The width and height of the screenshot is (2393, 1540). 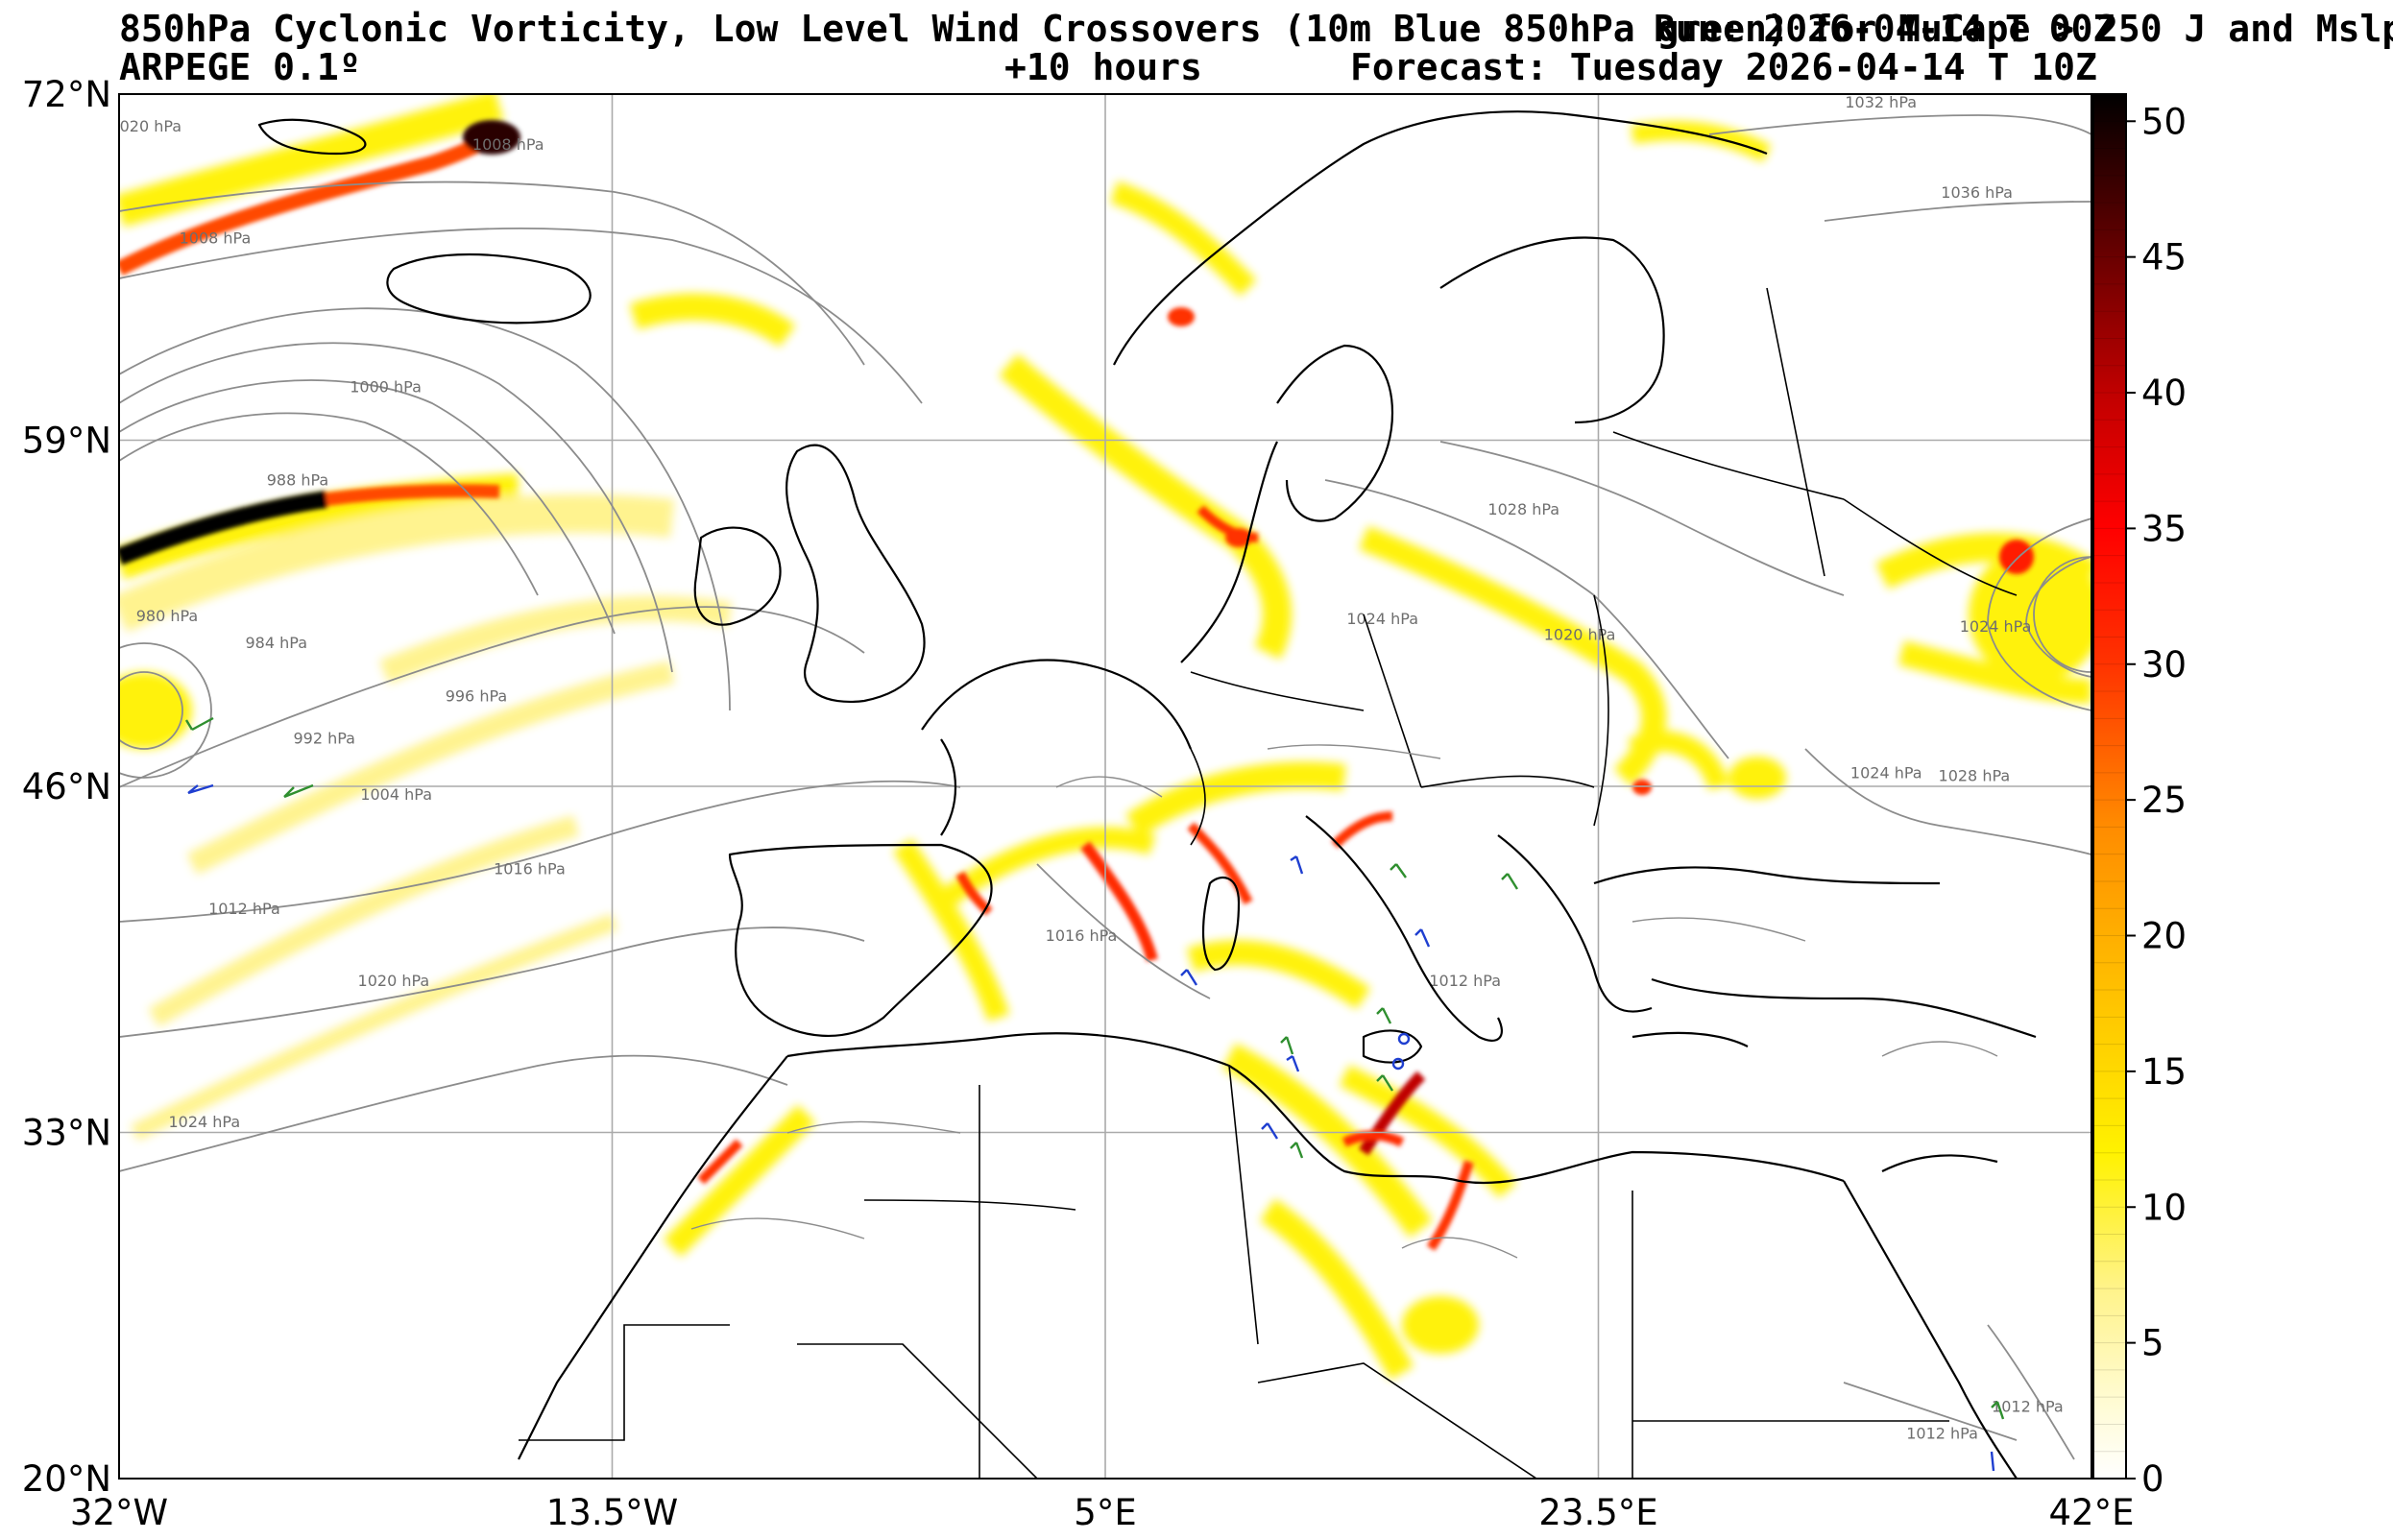 What do you see at coordinates (2092, 1512) in the screenshot?
I see `longitude-tick-label: 42°E` at bounding box center [2092, 1512].